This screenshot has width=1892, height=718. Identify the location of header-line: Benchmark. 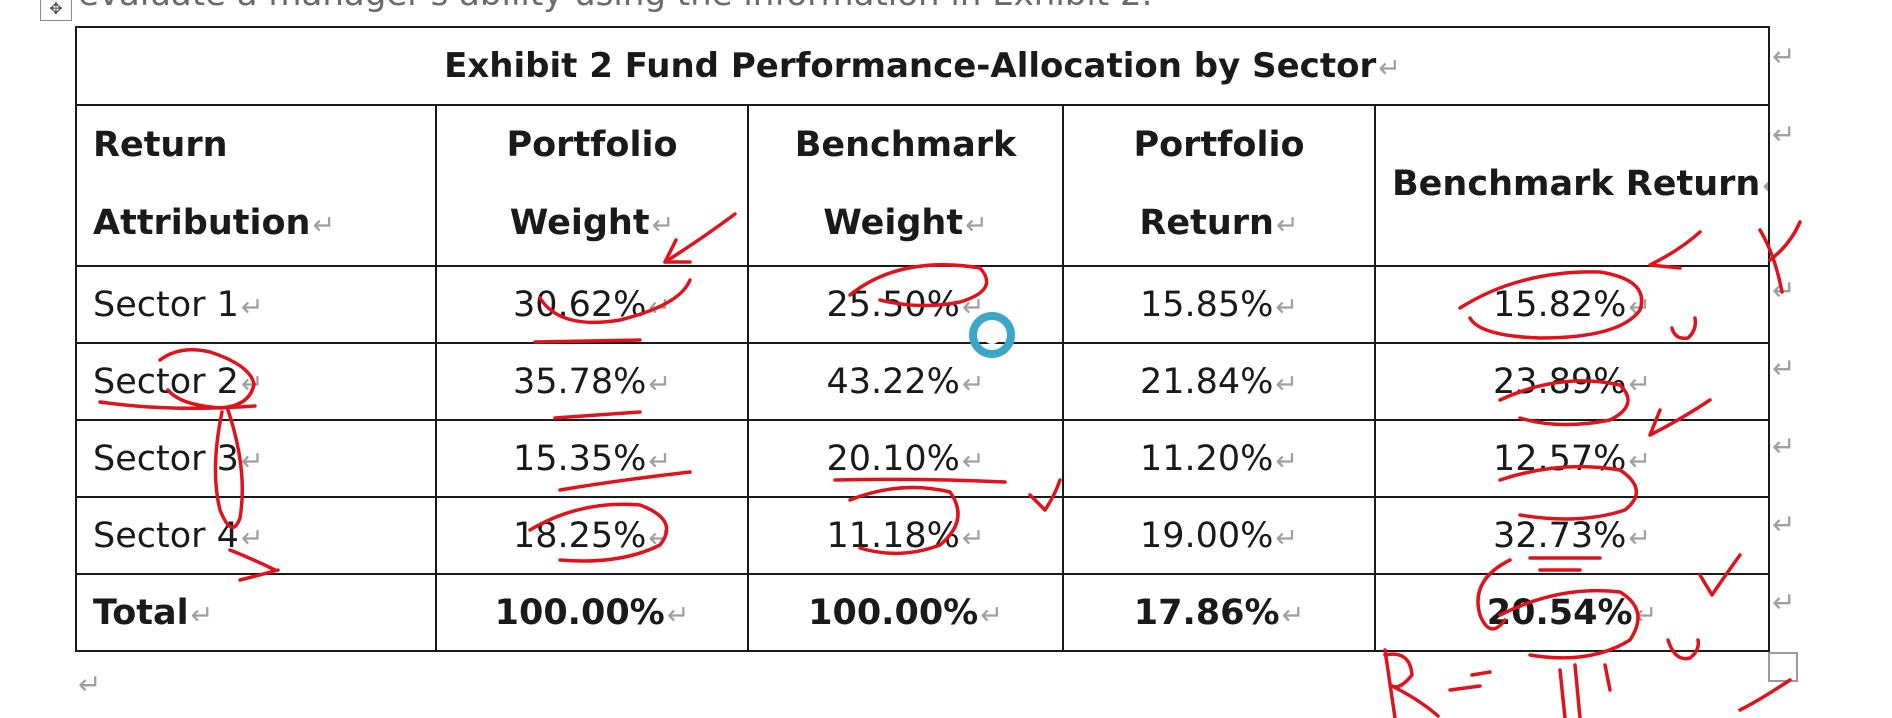
(905, 145).